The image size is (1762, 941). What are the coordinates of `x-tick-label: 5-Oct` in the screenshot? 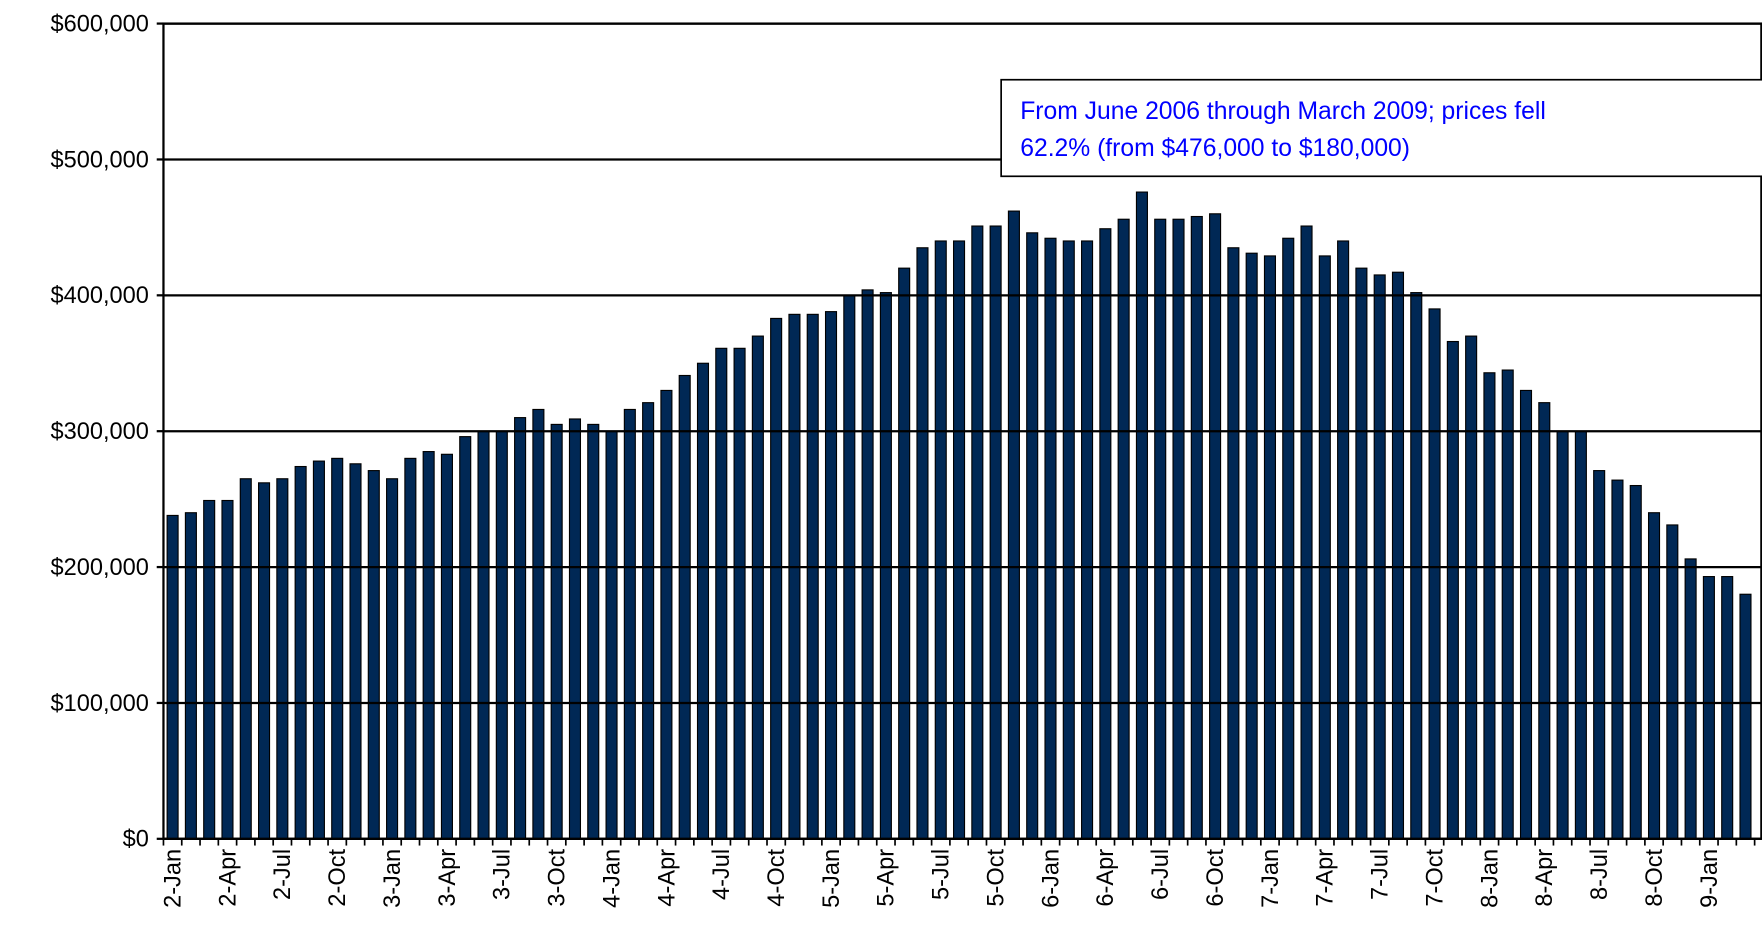 It's located at (995, 877).